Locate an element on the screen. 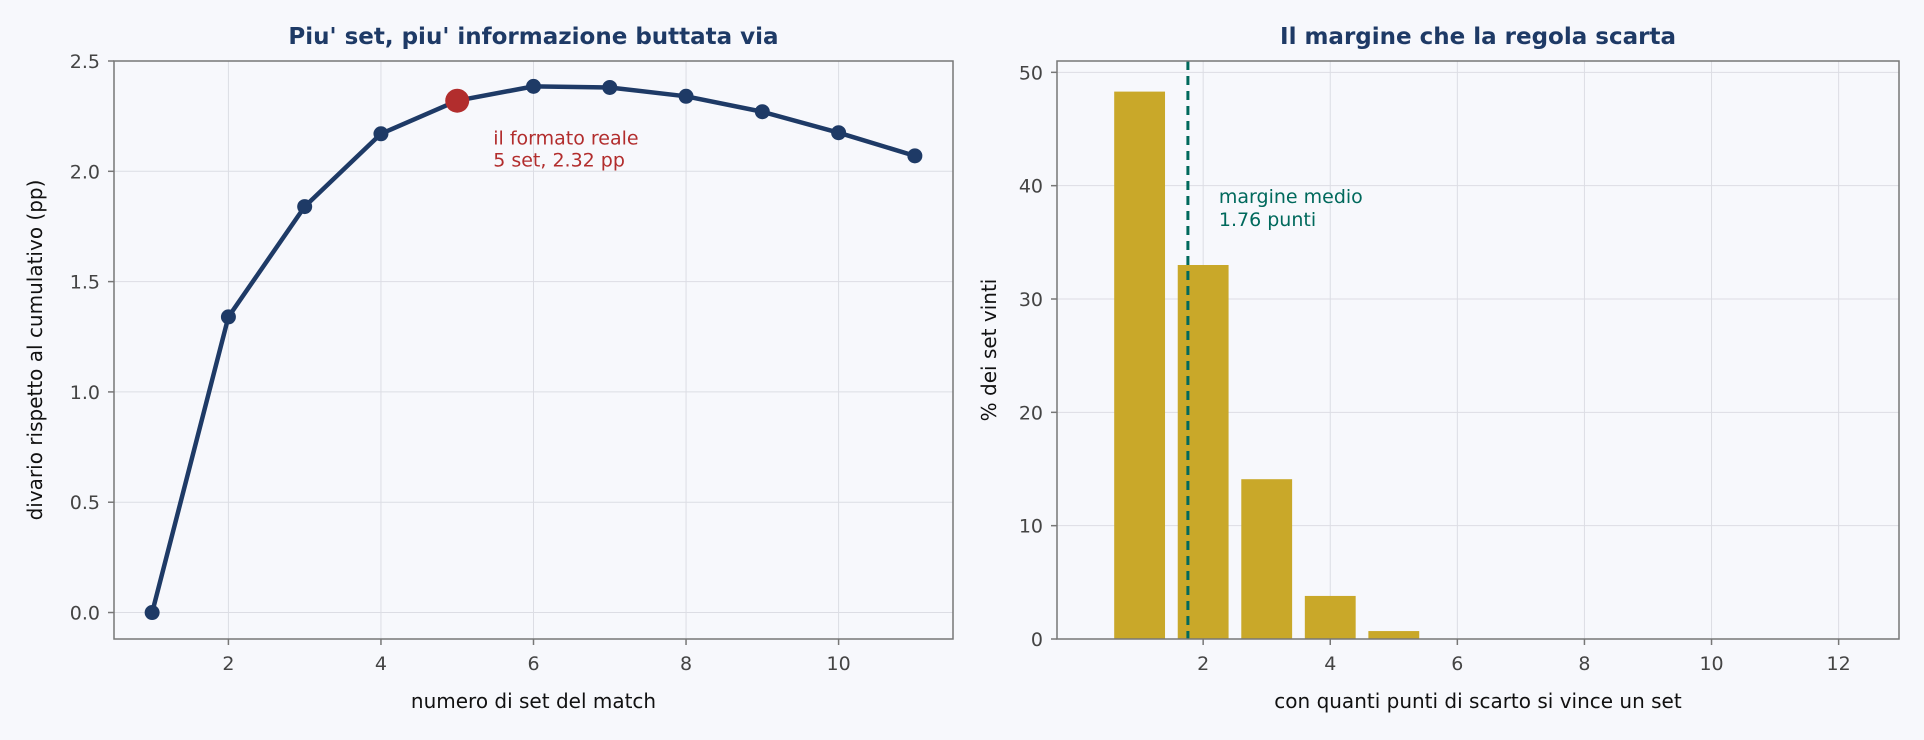  left-y-tick-label: 1.5 is located at coordinates (85, 283).